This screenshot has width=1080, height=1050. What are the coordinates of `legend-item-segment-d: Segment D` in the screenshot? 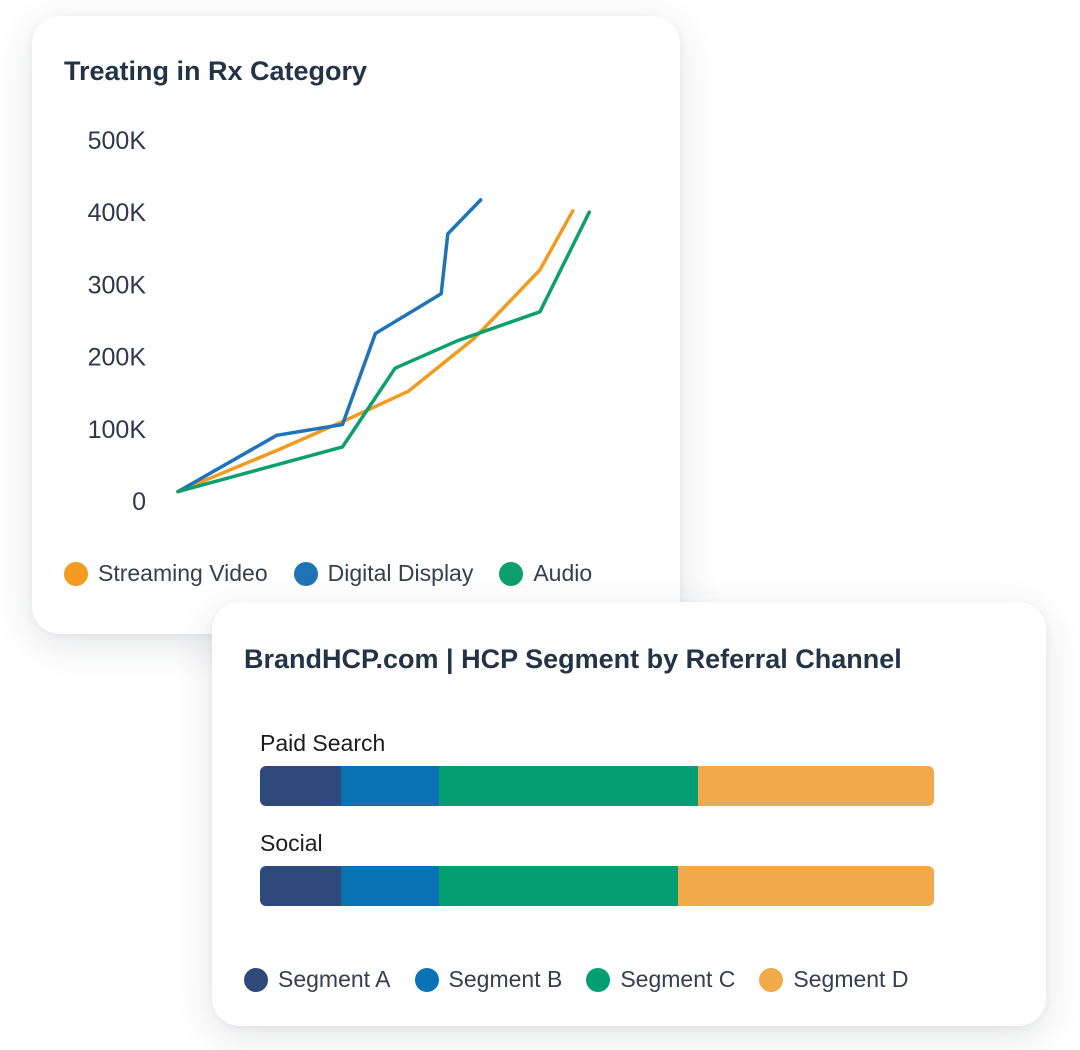 It's located at (833, 979).